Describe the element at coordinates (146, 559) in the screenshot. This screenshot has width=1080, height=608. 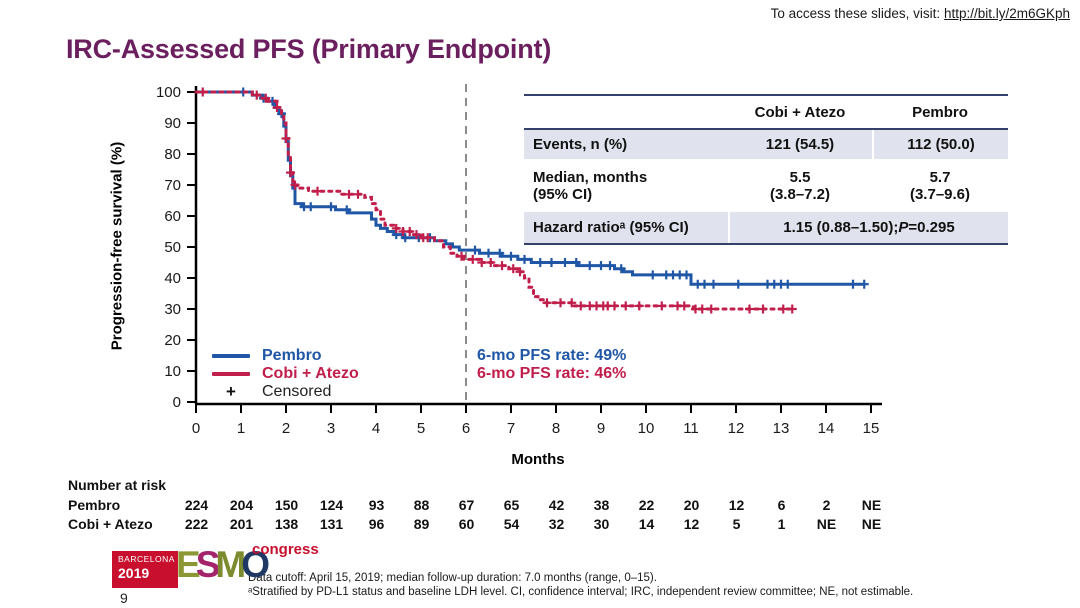
I see `logo-city: BARCELONA` at that location.